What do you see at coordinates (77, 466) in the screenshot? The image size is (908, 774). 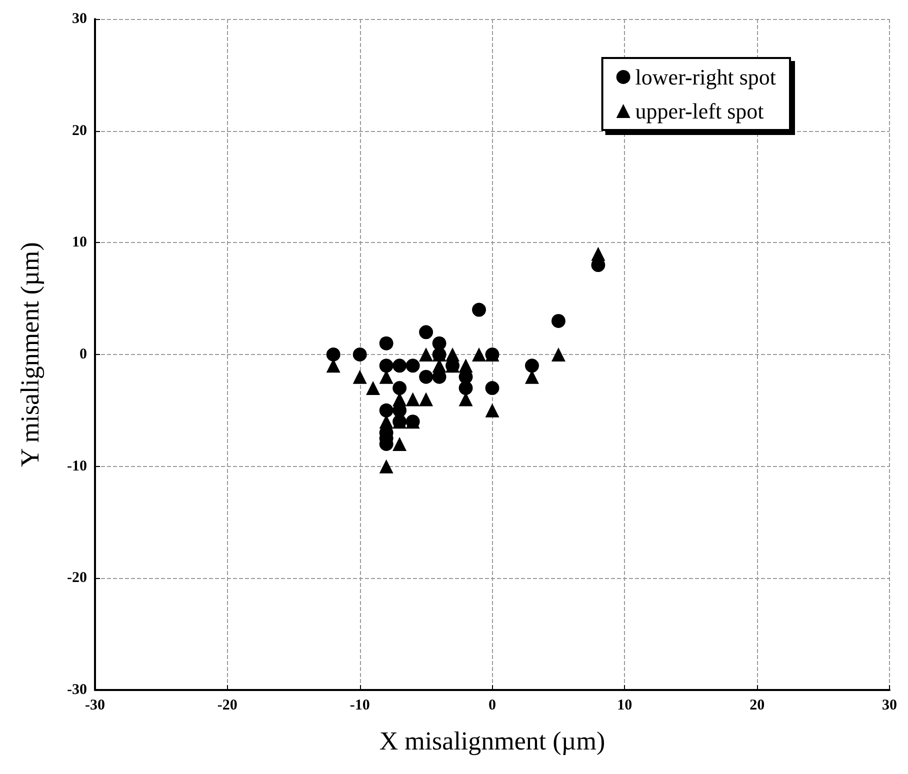 I see `y-tick-label: -10` at bounding box center [77, 466].